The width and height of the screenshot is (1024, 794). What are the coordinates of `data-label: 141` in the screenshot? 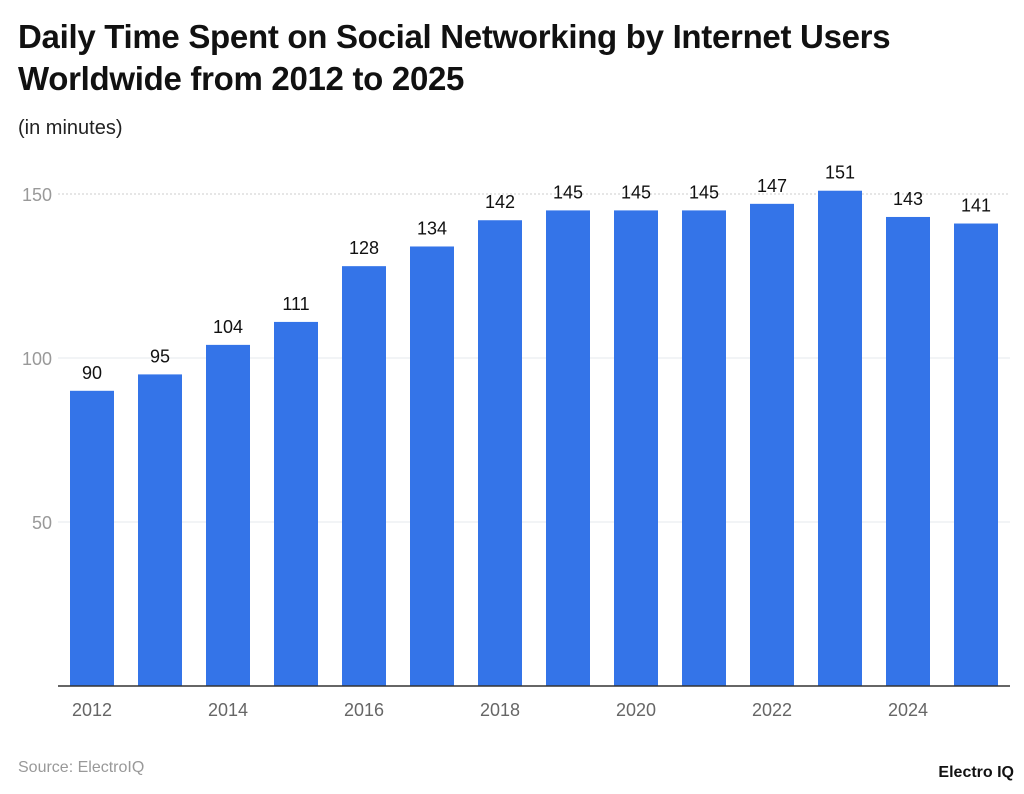 It's located at (976, 206).